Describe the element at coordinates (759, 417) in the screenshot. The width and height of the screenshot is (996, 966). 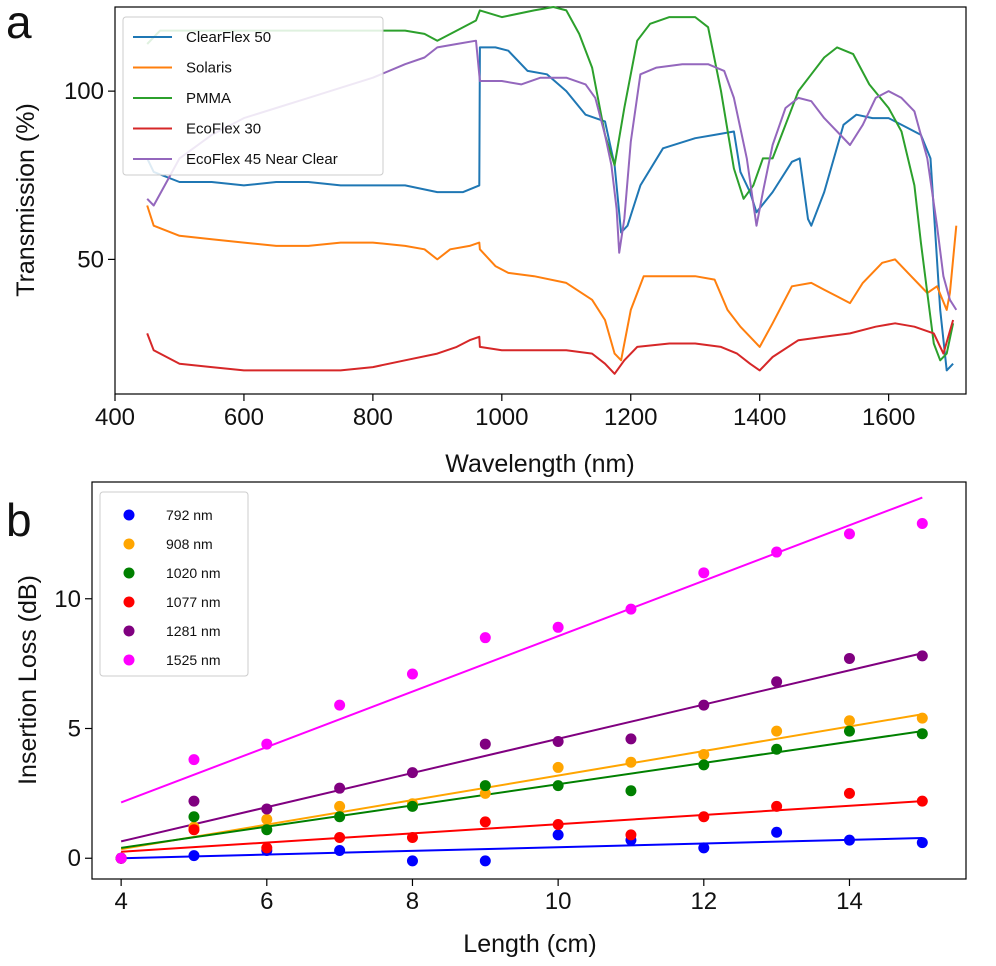
I see `panel-a-x-tick-label: 1400` at that location.